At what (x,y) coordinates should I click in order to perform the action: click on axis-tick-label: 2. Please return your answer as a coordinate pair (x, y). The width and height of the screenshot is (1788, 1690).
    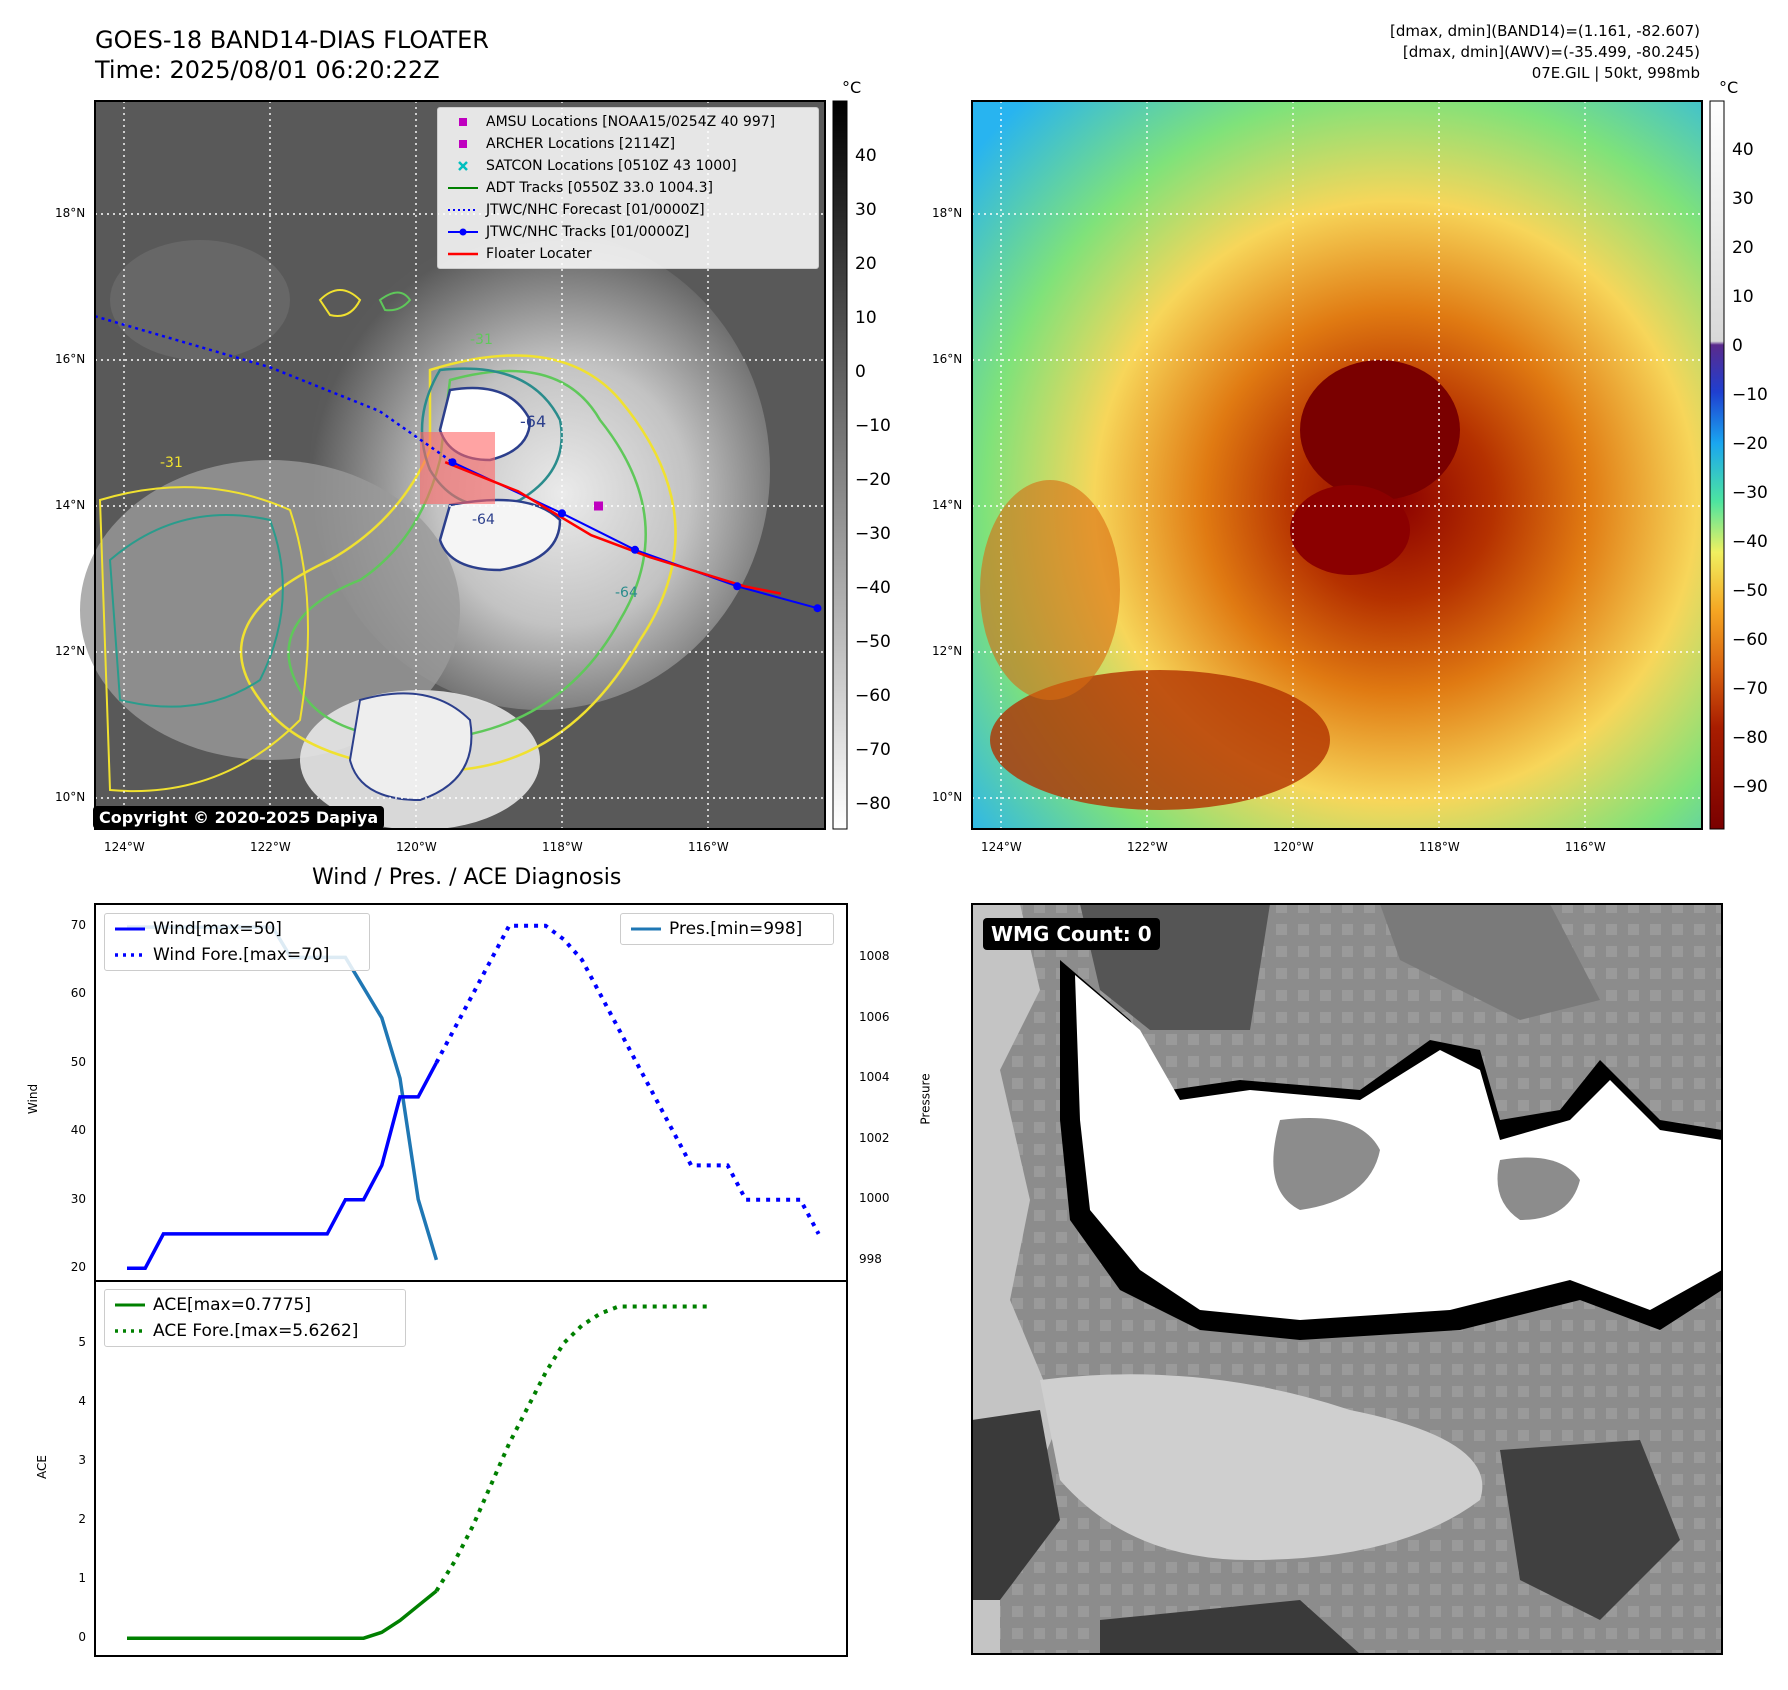
    Looking at the image, I should click on (82, 1519).